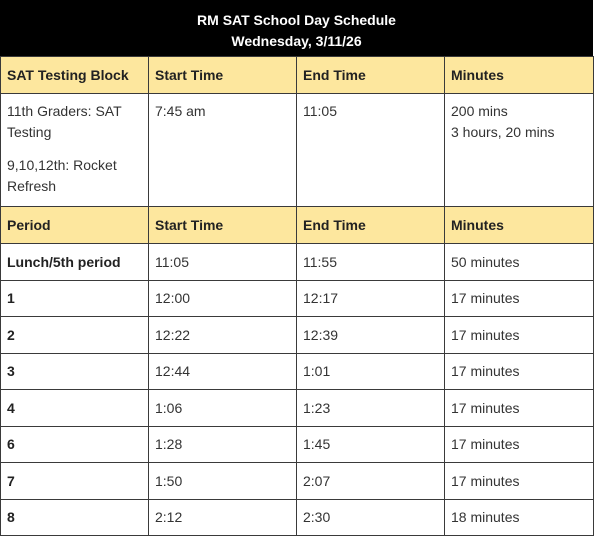 Image resolution: width=595 pixels, height=536 pixels. What do you see at coordinates (74, 444) in the screenshot?
I see `period-cell: 6` at bounding box center [74, 444].